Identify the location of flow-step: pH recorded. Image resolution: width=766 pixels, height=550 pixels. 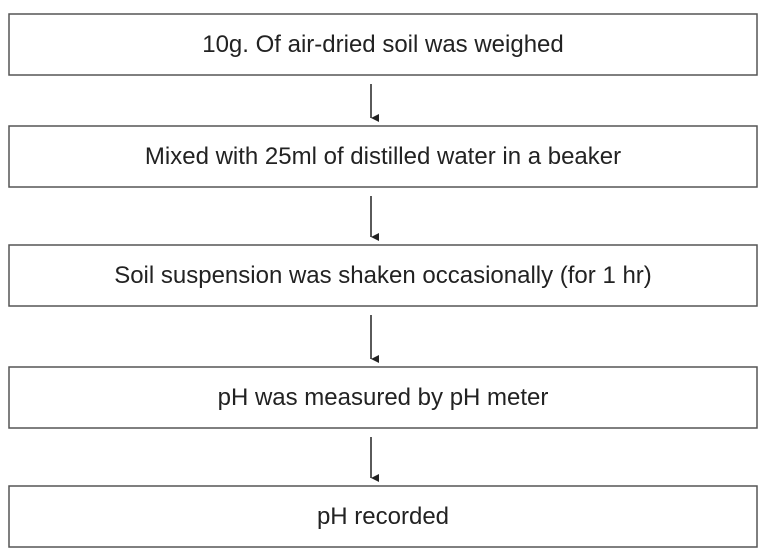
(383, 516).